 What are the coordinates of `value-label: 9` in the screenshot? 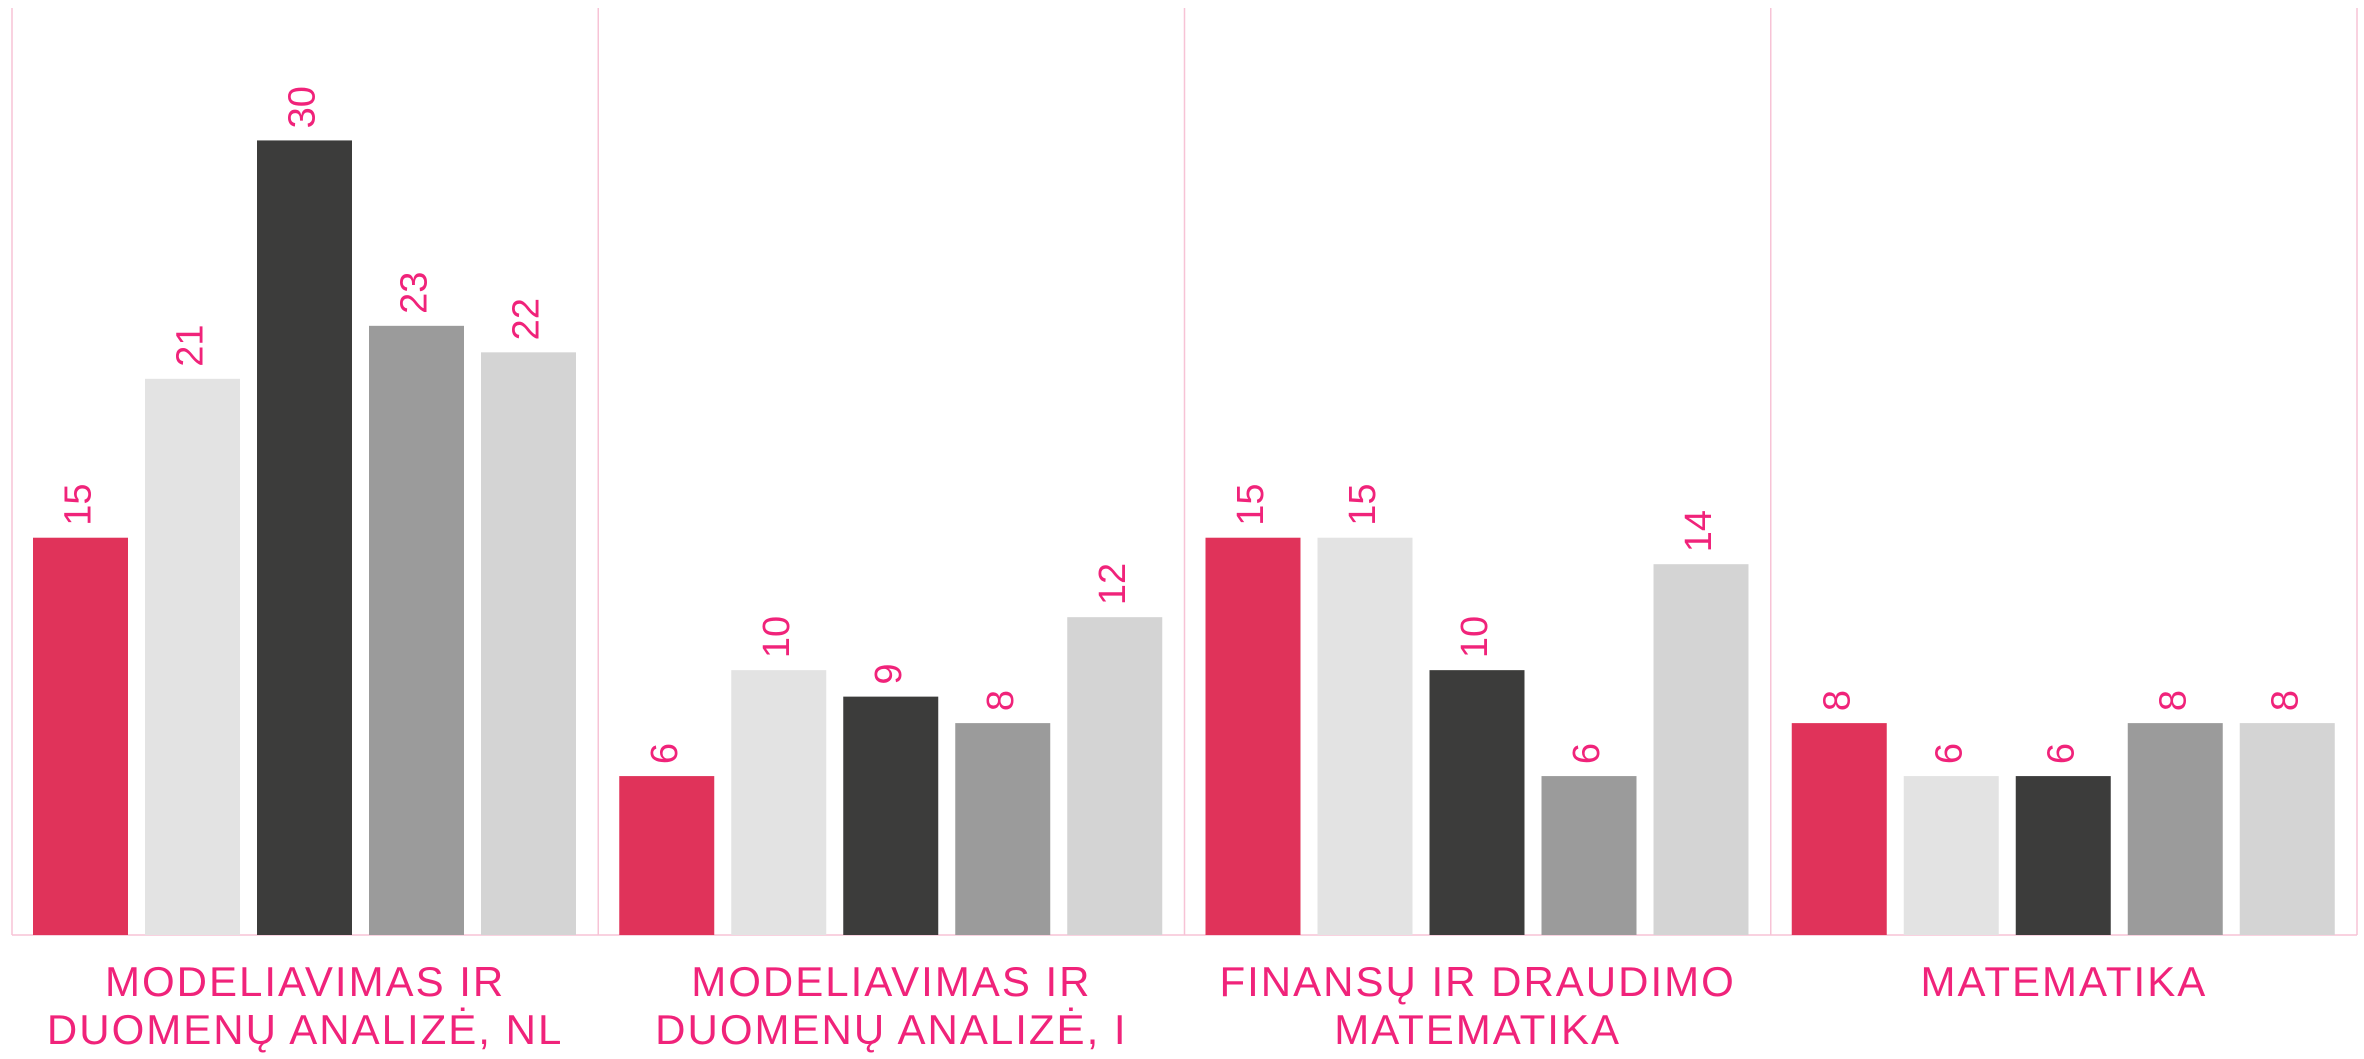 It's located at (889, 673).